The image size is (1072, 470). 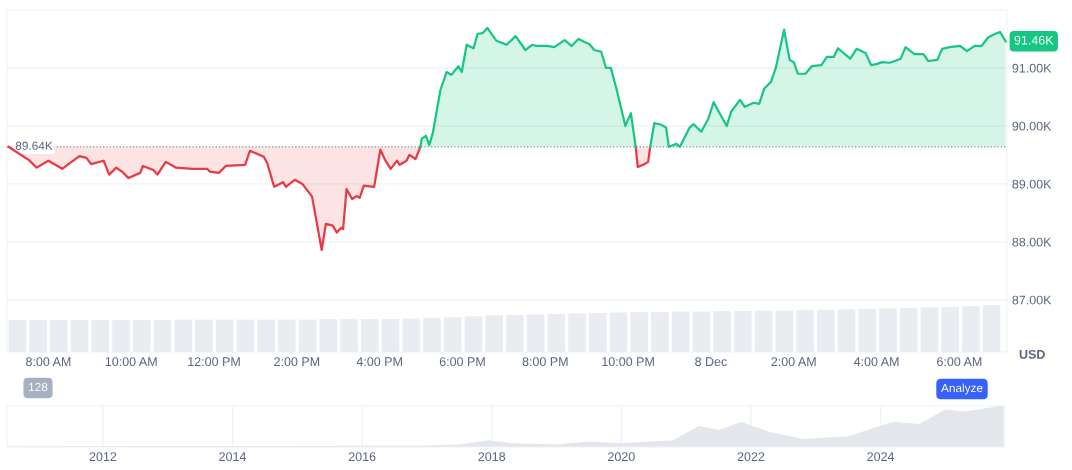 I want to click on x-tick-label: 2:00 AM, so click(x=793, y=362).